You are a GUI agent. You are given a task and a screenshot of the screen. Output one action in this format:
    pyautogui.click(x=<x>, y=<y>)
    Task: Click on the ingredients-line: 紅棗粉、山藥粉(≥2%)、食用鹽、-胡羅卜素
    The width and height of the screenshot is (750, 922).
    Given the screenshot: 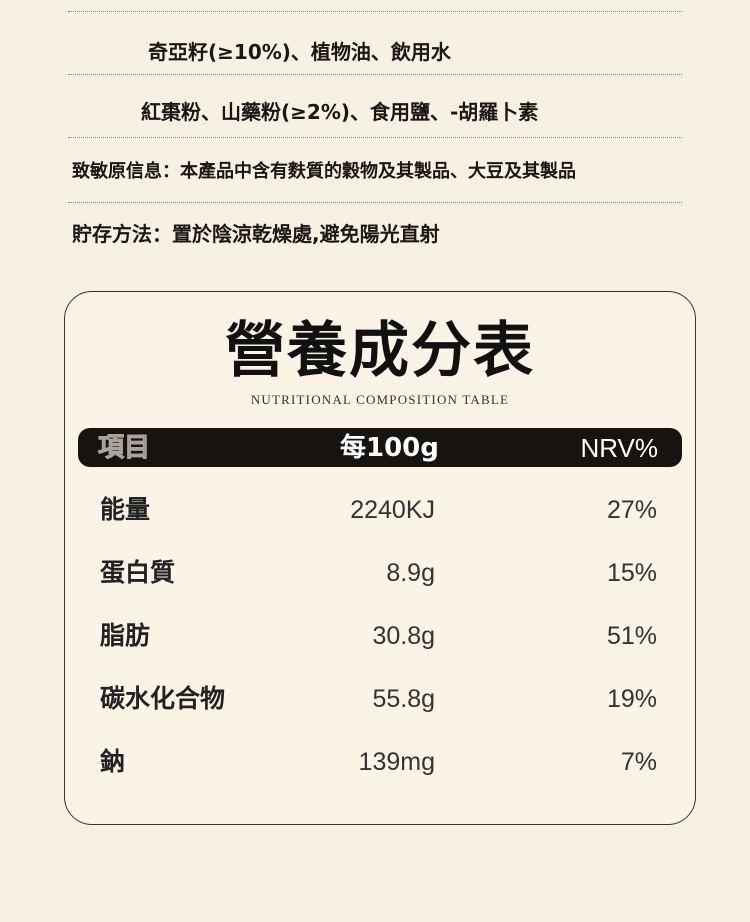 What is the action you would take?
    pyautogui.click(x=340, y=112)
    